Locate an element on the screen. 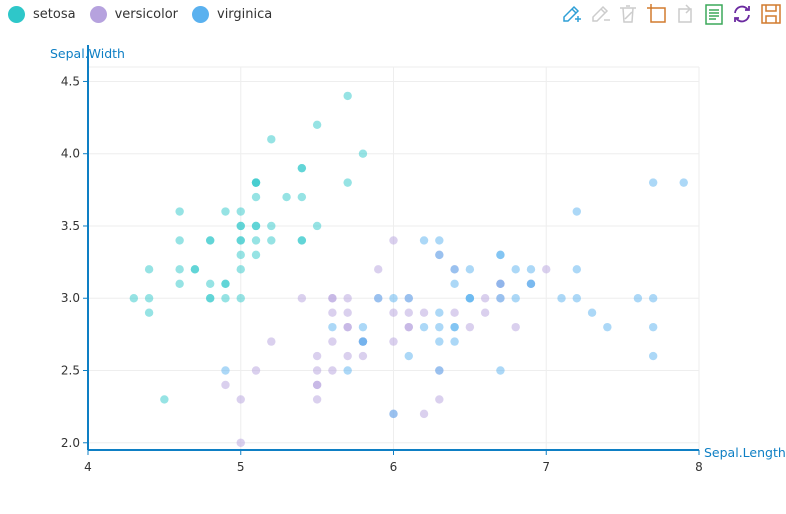 This screenshot has height=514, width=786. x-tick-label: 4 is located at coordinates (88, 467).